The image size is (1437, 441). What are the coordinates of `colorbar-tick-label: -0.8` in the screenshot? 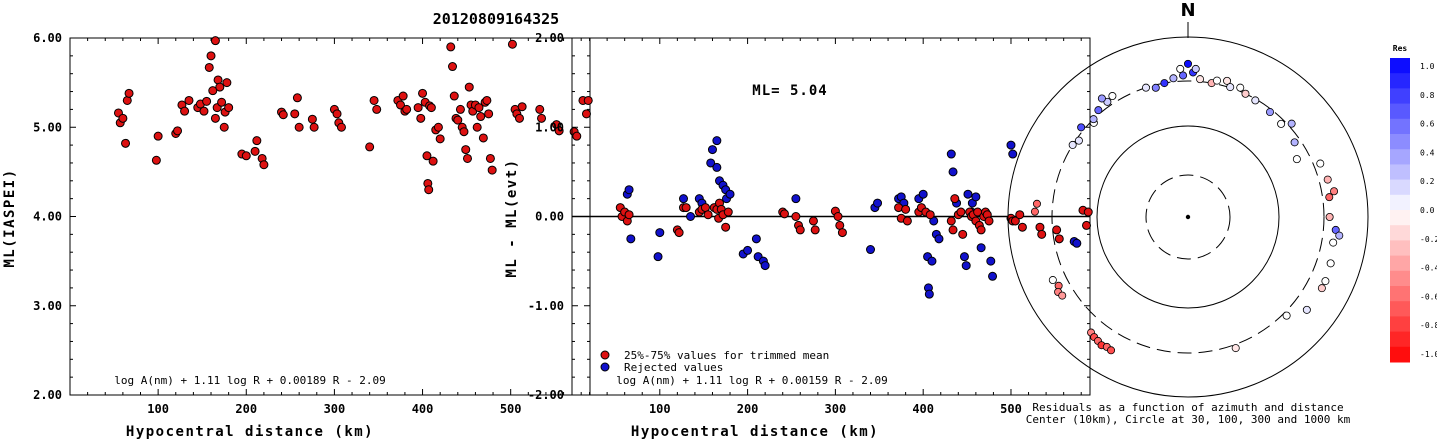 It's located at (1428, 325).